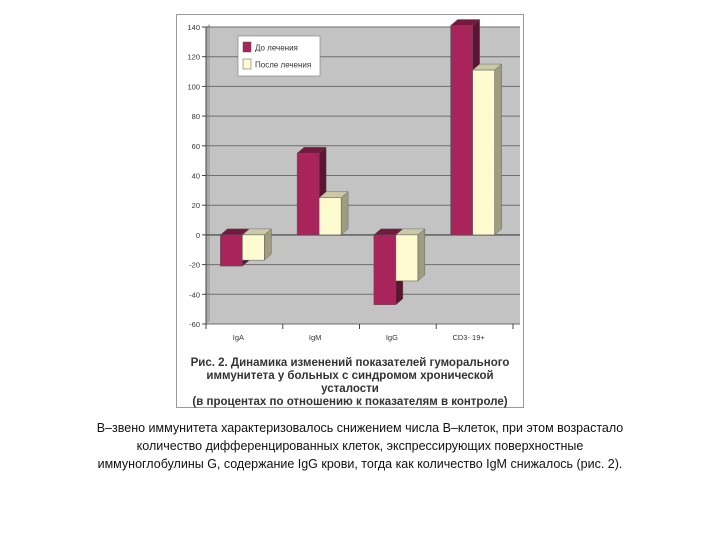  I want to click on y-tick-label: 80, so click(196, 116).